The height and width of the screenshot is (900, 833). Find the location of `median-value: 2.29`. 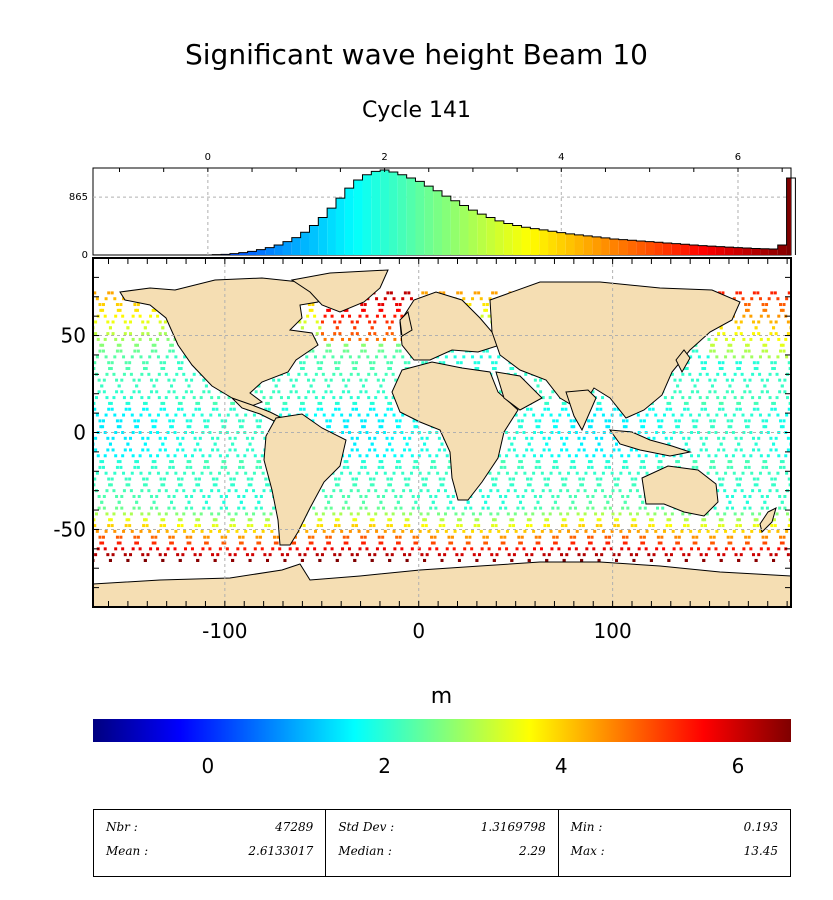

median-value: 2.29 is located at coordinates (532, 851).